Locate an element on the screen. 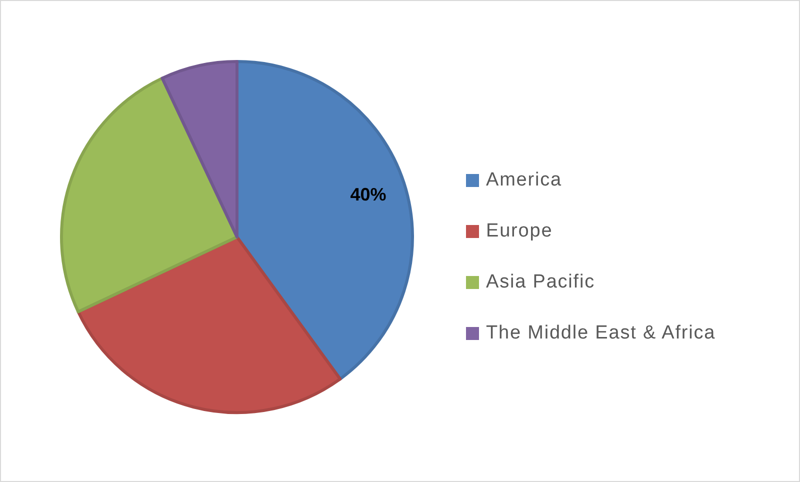  data-label: 40% is located at coordinates (368, 194).